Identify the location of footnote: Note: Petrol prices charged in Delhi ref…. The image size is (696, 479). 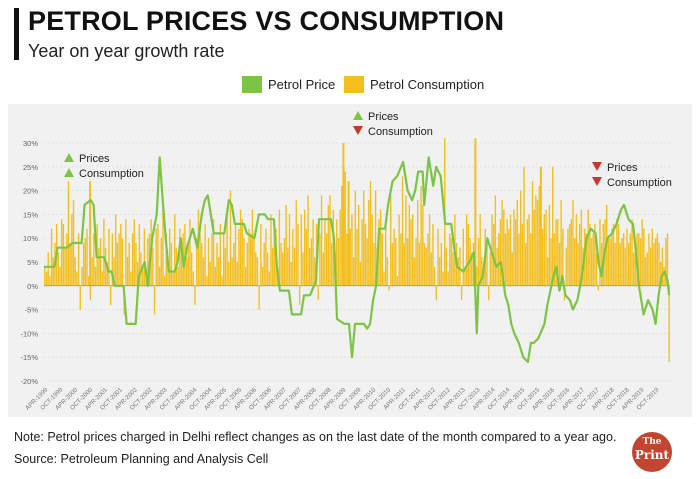
(315, 437).